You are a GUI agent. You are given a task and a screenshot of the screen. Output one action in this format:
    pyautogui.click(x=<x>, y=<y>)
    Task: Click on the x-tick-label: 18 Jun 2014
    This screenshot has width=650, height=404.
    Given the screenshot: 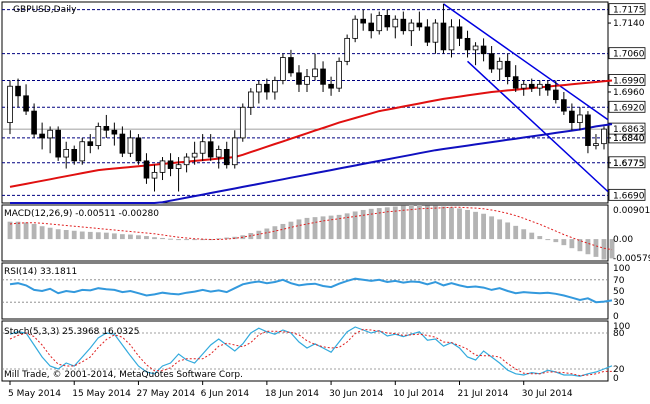 What is the action you would take?
    pyautogui.click(x=292, y=394)
    